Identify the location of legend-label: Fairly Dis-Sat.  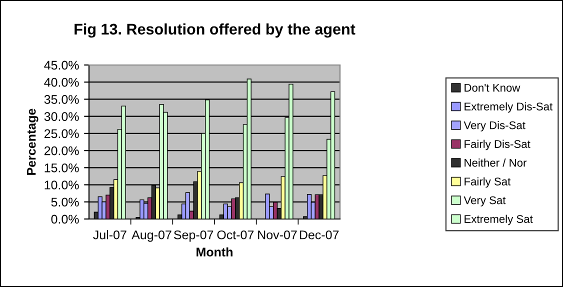
(497, 145).